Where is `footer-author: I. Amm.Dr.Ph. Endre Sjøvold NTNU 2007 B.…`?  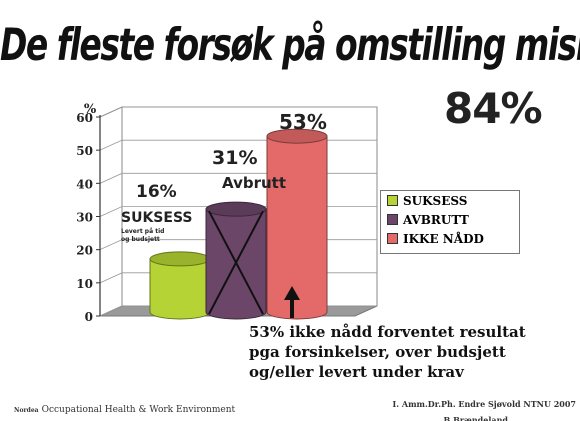
footer-author: I. Amm.Dr.Ph. Endre Sjøvold NTNU 2007 B.… is located at coordinates (484, 408).